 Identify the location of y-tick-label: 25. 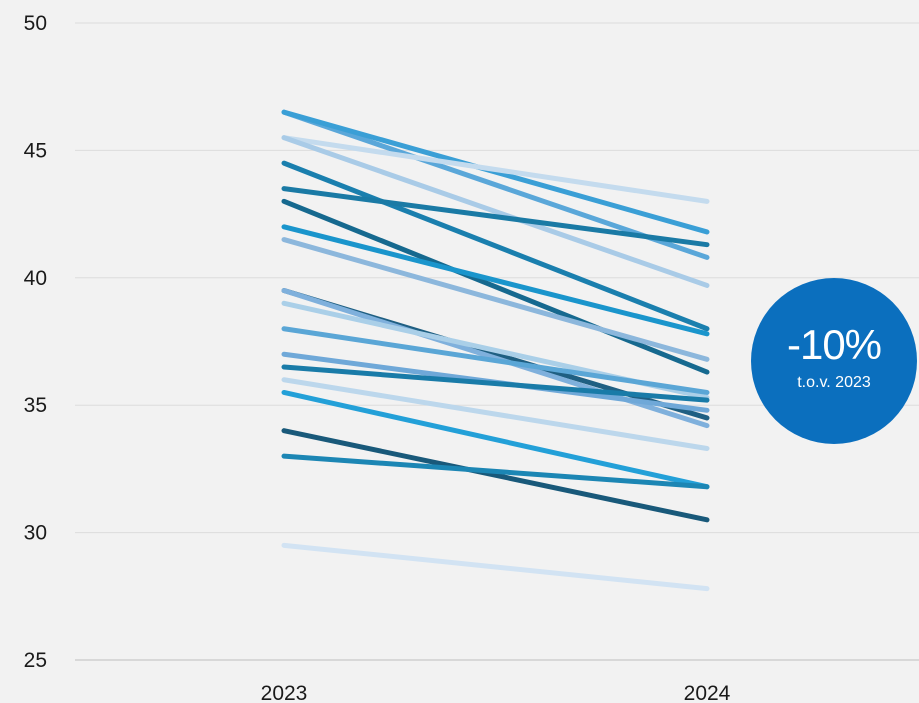
(35, 660).